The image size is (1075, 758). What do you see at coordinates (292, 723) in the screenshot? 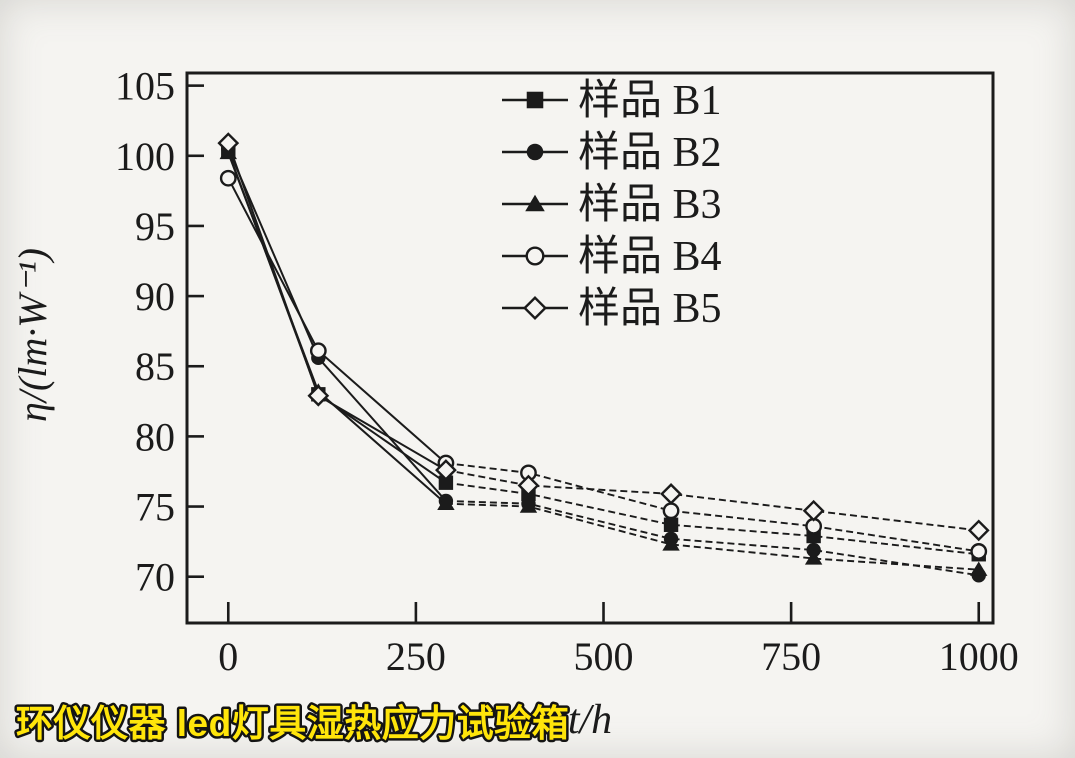
I see `watermark-caption: 环仪仪器 led灯具湿热应力试验箱` at bounding box center [292, 723].